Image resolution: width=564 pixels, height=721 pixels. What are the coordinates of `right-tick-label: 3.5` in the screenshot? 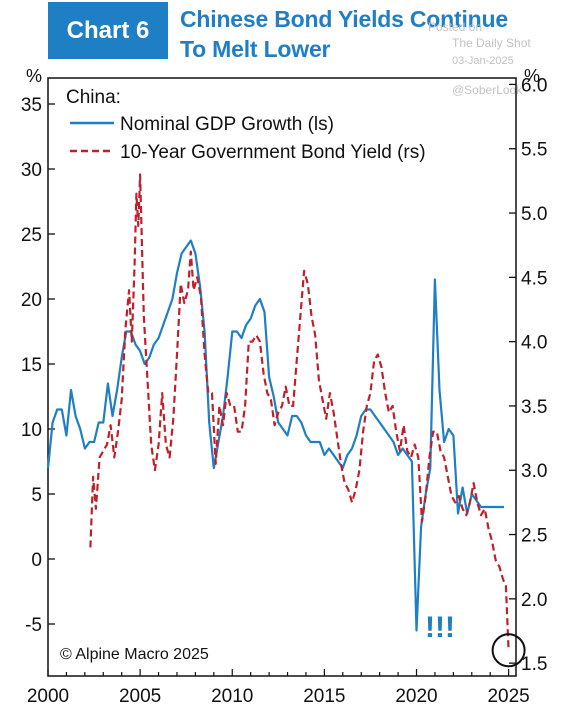 It's located at (534, 407).